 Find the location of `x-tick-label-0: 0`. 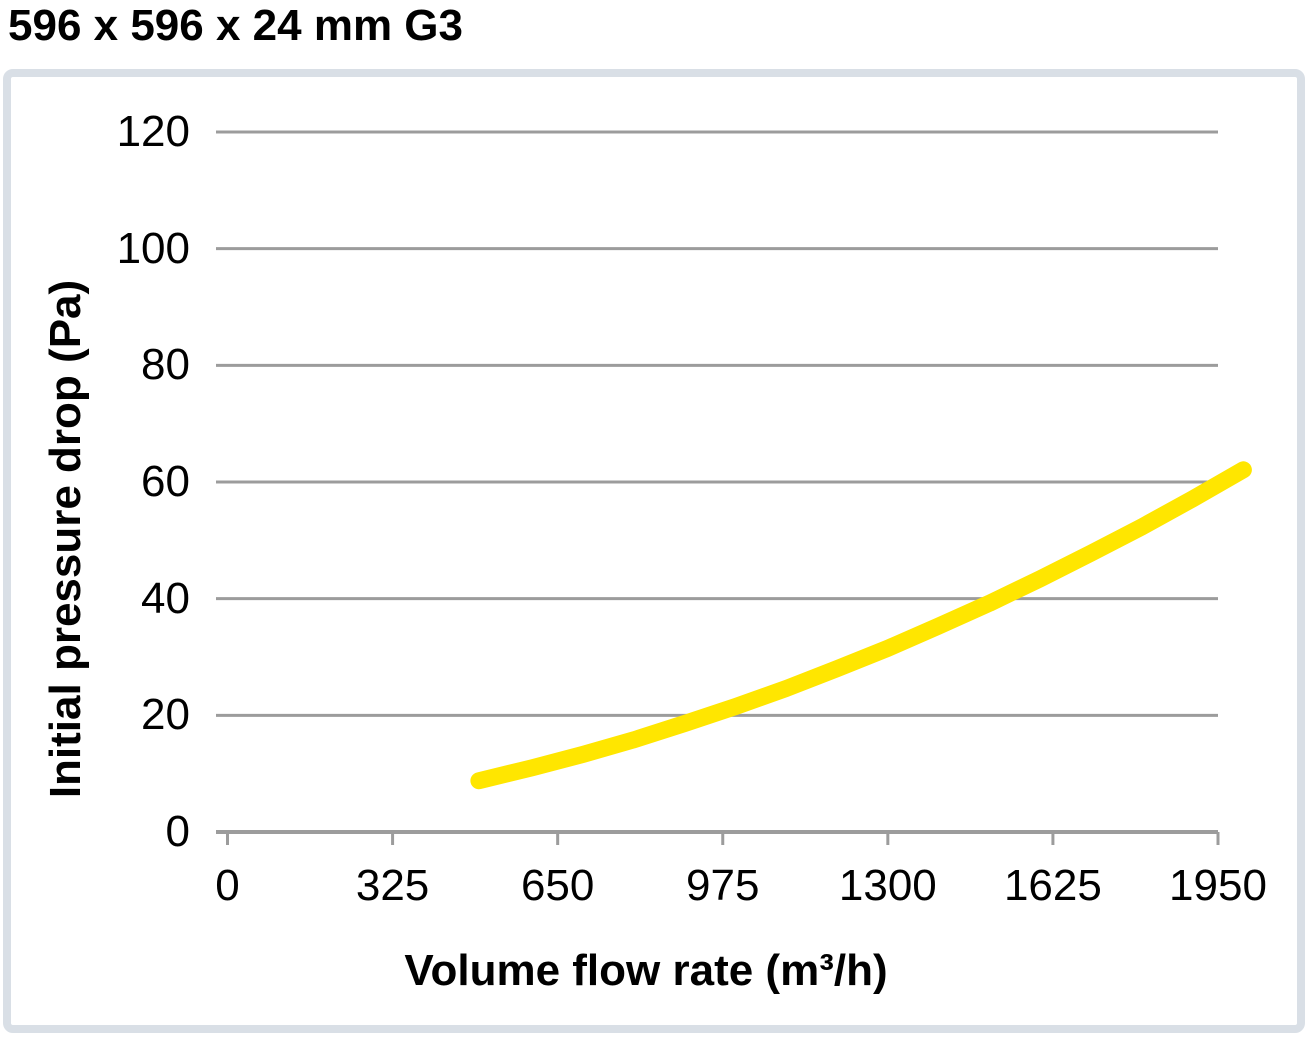

x-tick-label-0: 0 is located at coordinates (227, 885).